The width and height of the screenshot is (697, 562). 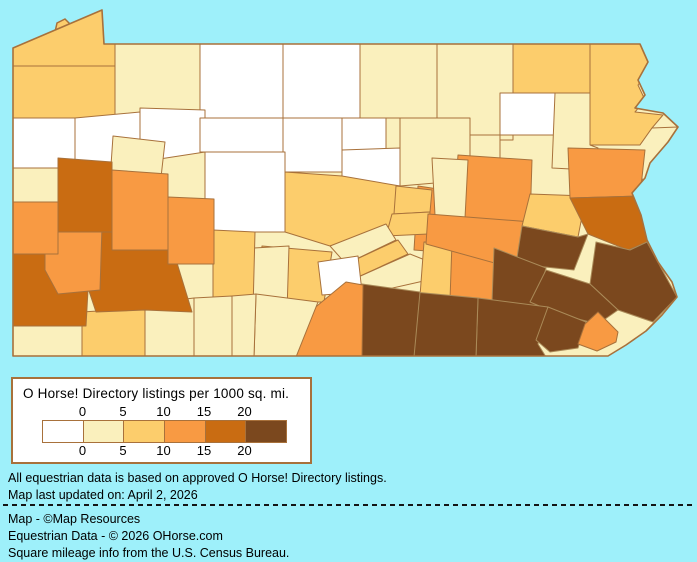 What do you see at coordinates (312, 145) in the screenshot?
I see `county-elk` at bounding box center [312, 145].